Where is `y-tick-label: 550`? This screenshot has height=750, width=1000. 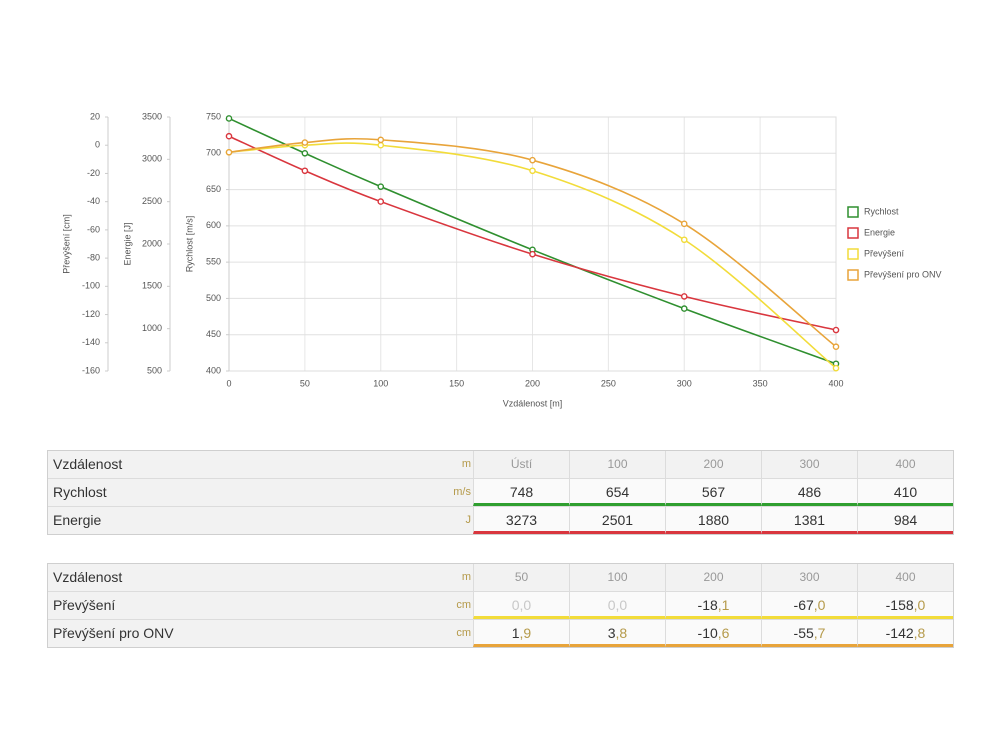
y-tick-label: 550 is located at coordinates (213, 262).